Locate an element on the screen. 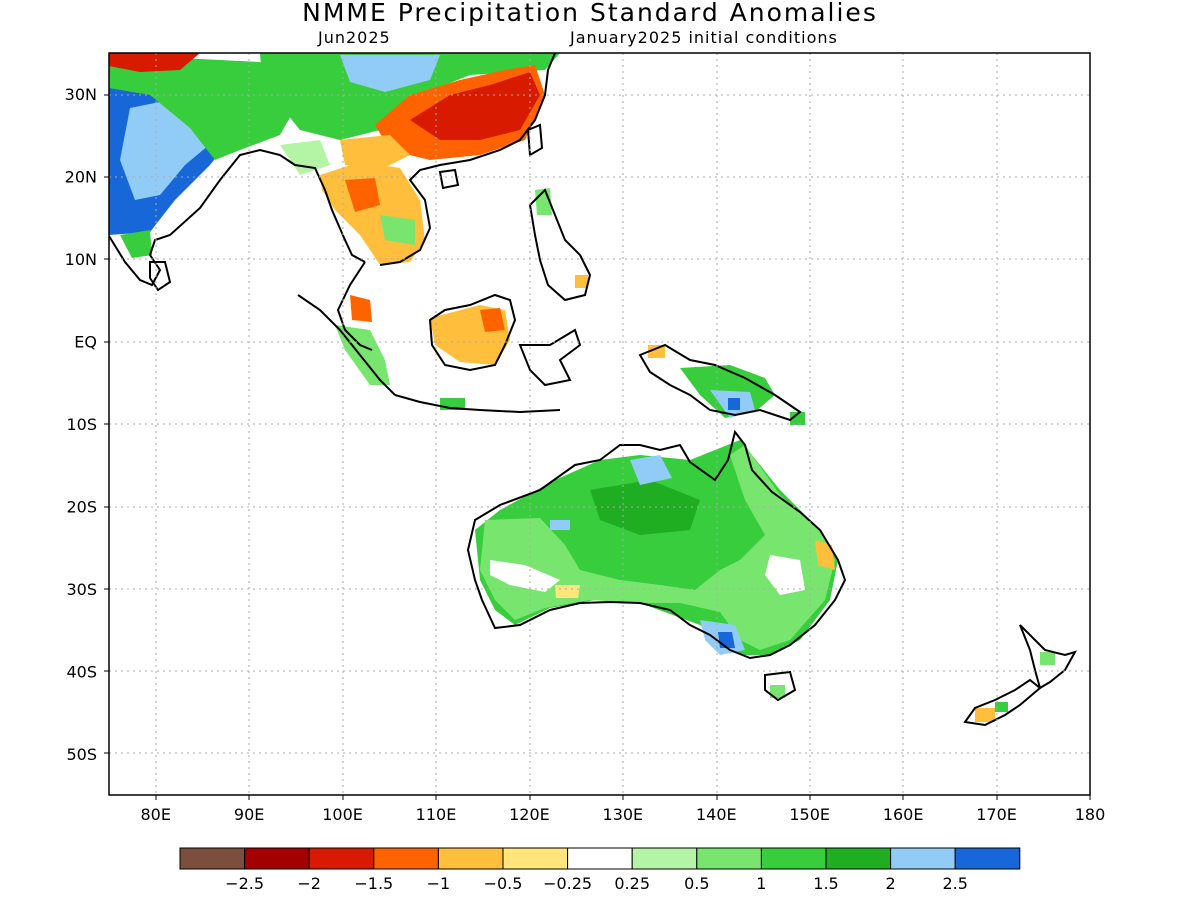  colorbar-label: 0.25 is located at coordinates (632, 883).